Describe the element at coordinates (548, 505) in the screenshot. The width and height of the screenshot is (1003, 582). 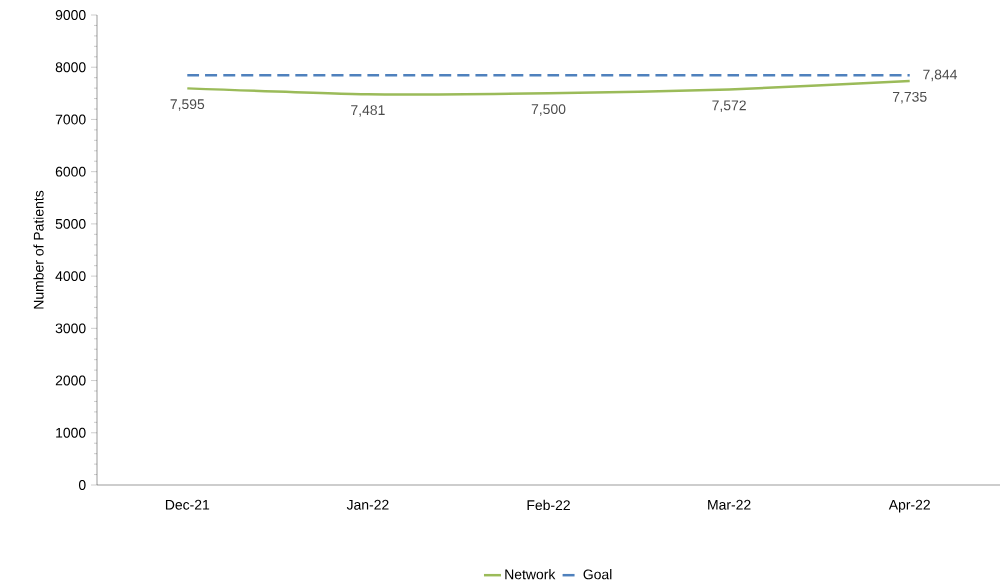
I see `x-tick-label: Feb-22` at that location.